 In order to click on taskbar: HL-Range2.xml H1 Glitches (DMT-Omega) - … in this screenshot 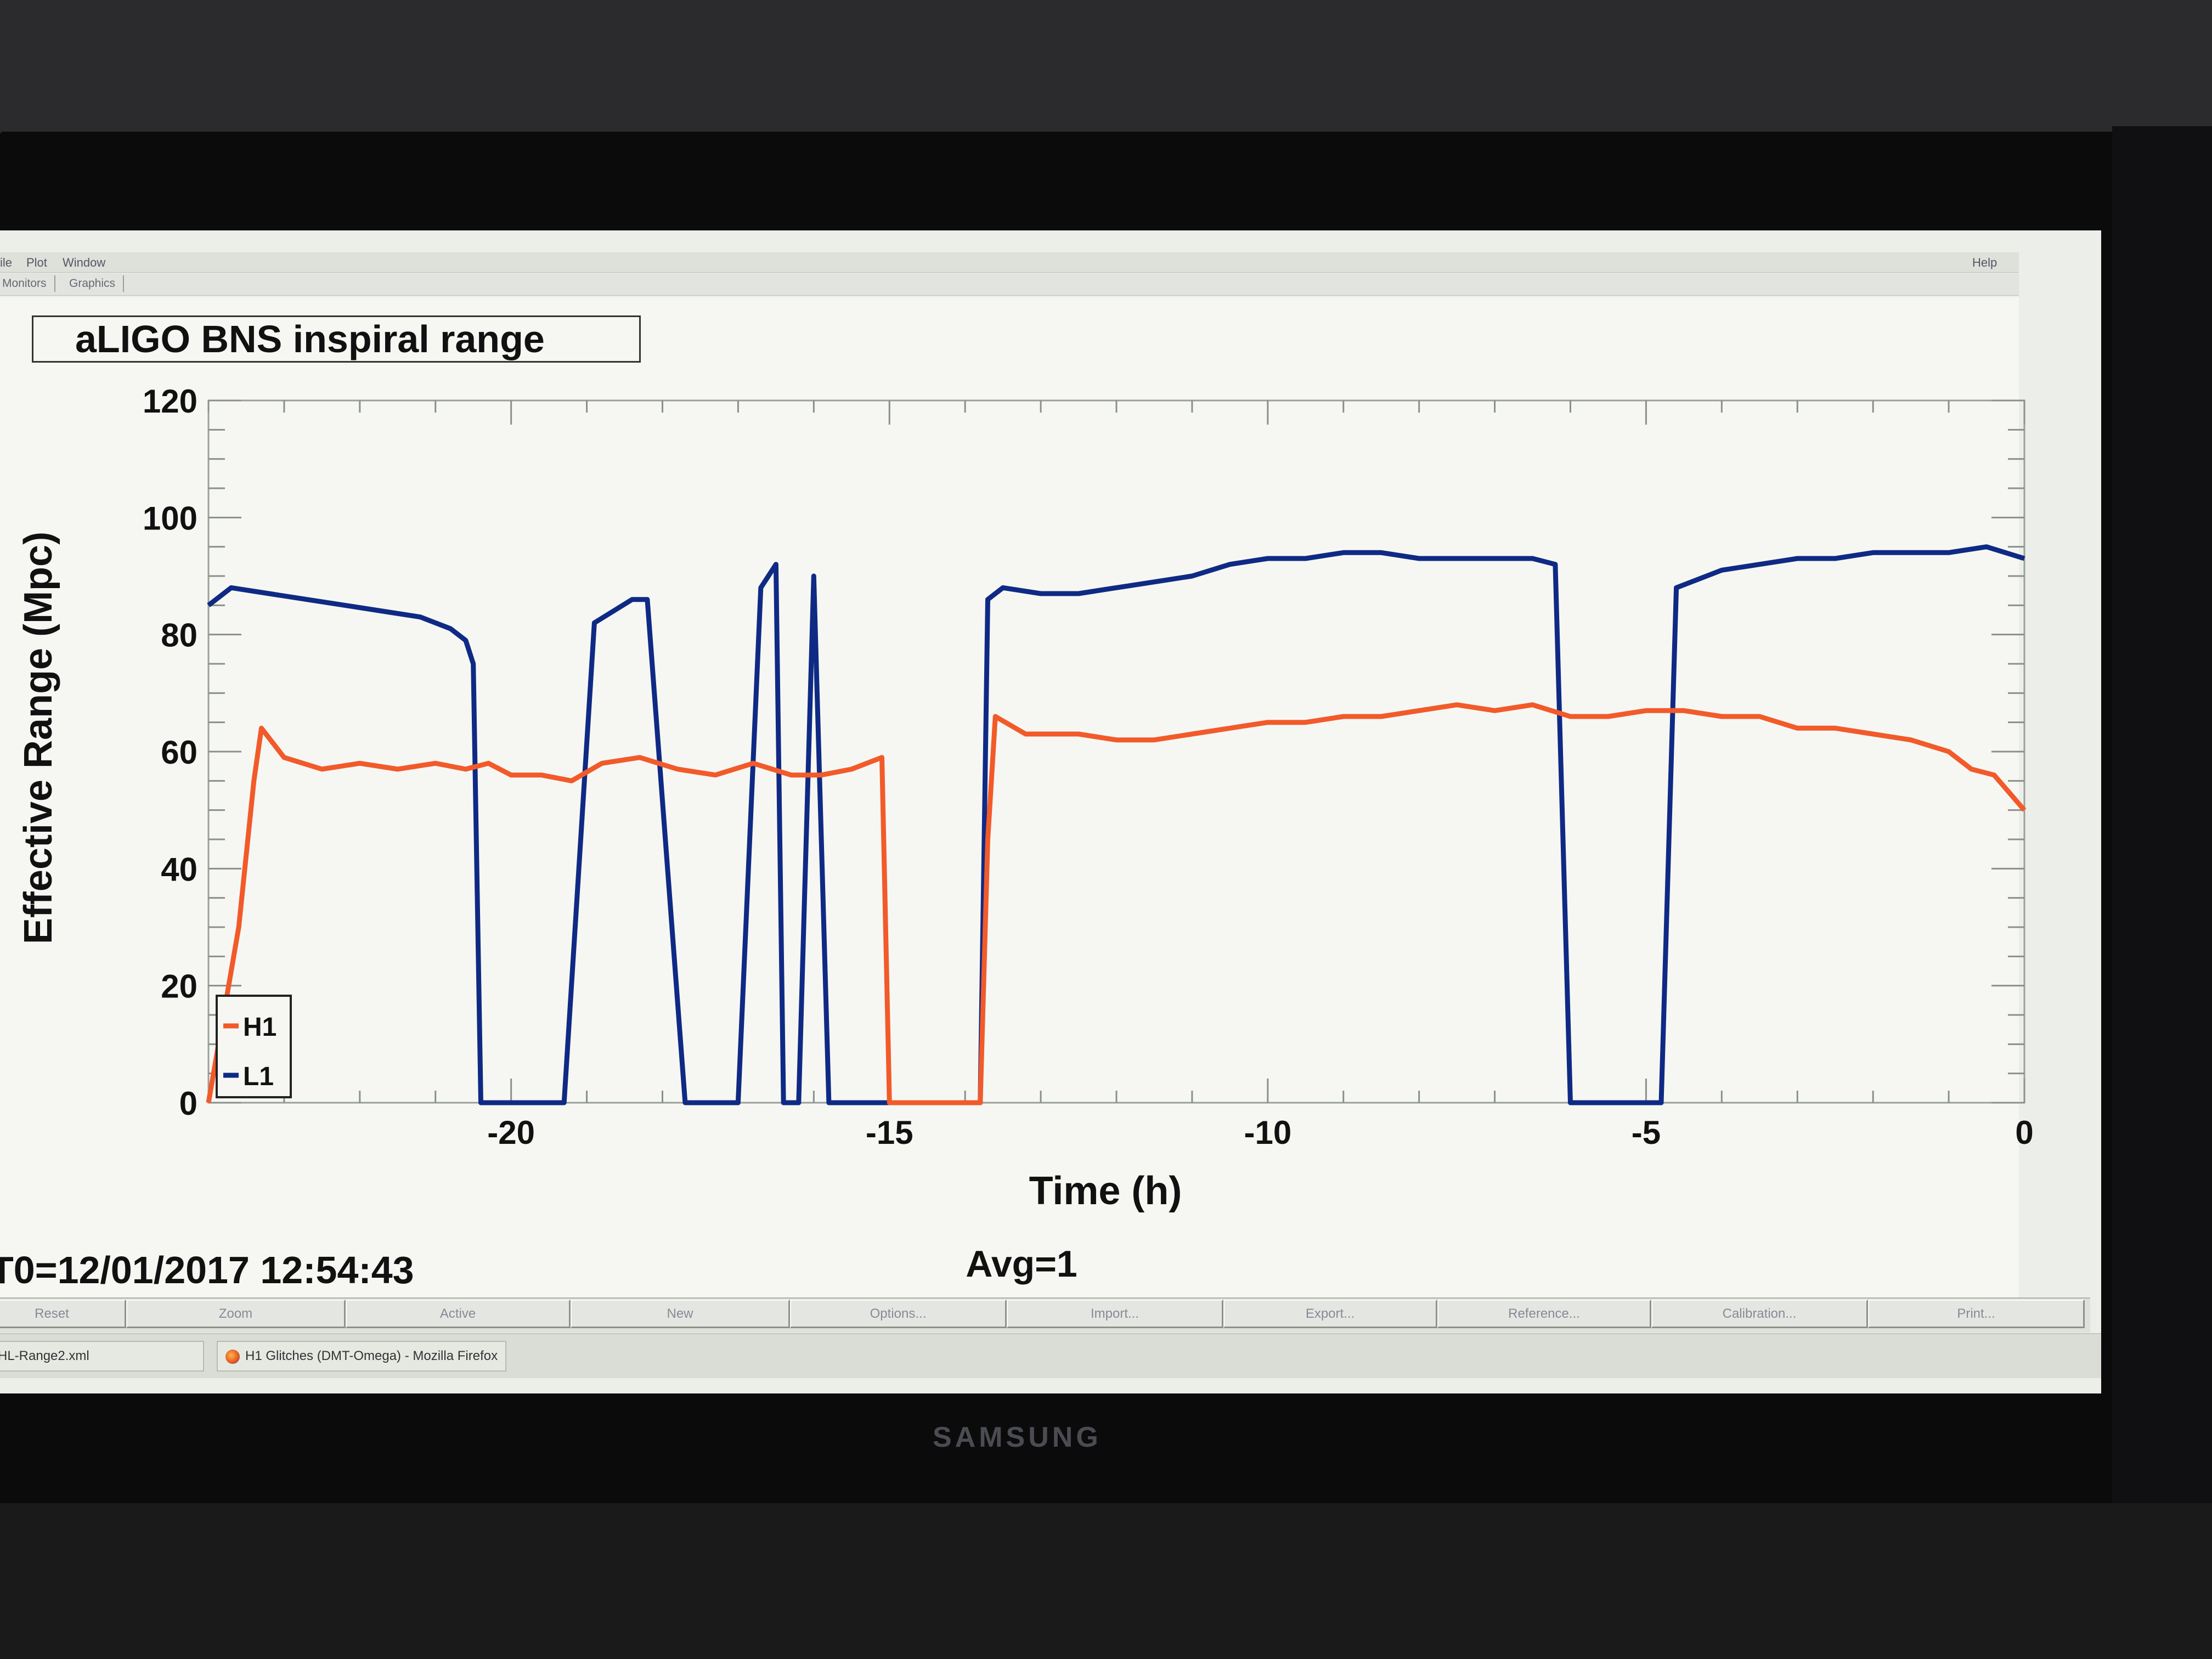, I will do `click(1050, 1355)`.